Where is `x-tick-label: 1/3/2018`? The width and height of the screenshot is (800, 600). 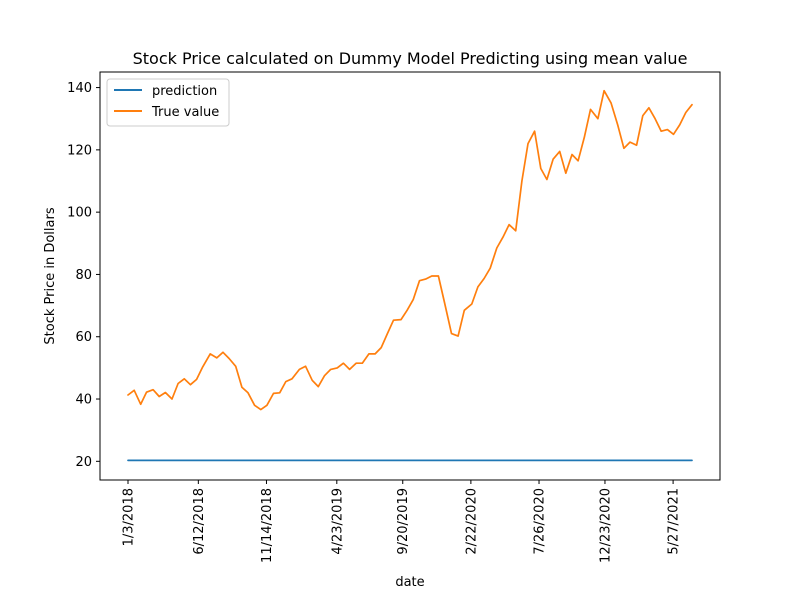 x-tick-label: 1/3/2018 is located at coordinates (129, 517).